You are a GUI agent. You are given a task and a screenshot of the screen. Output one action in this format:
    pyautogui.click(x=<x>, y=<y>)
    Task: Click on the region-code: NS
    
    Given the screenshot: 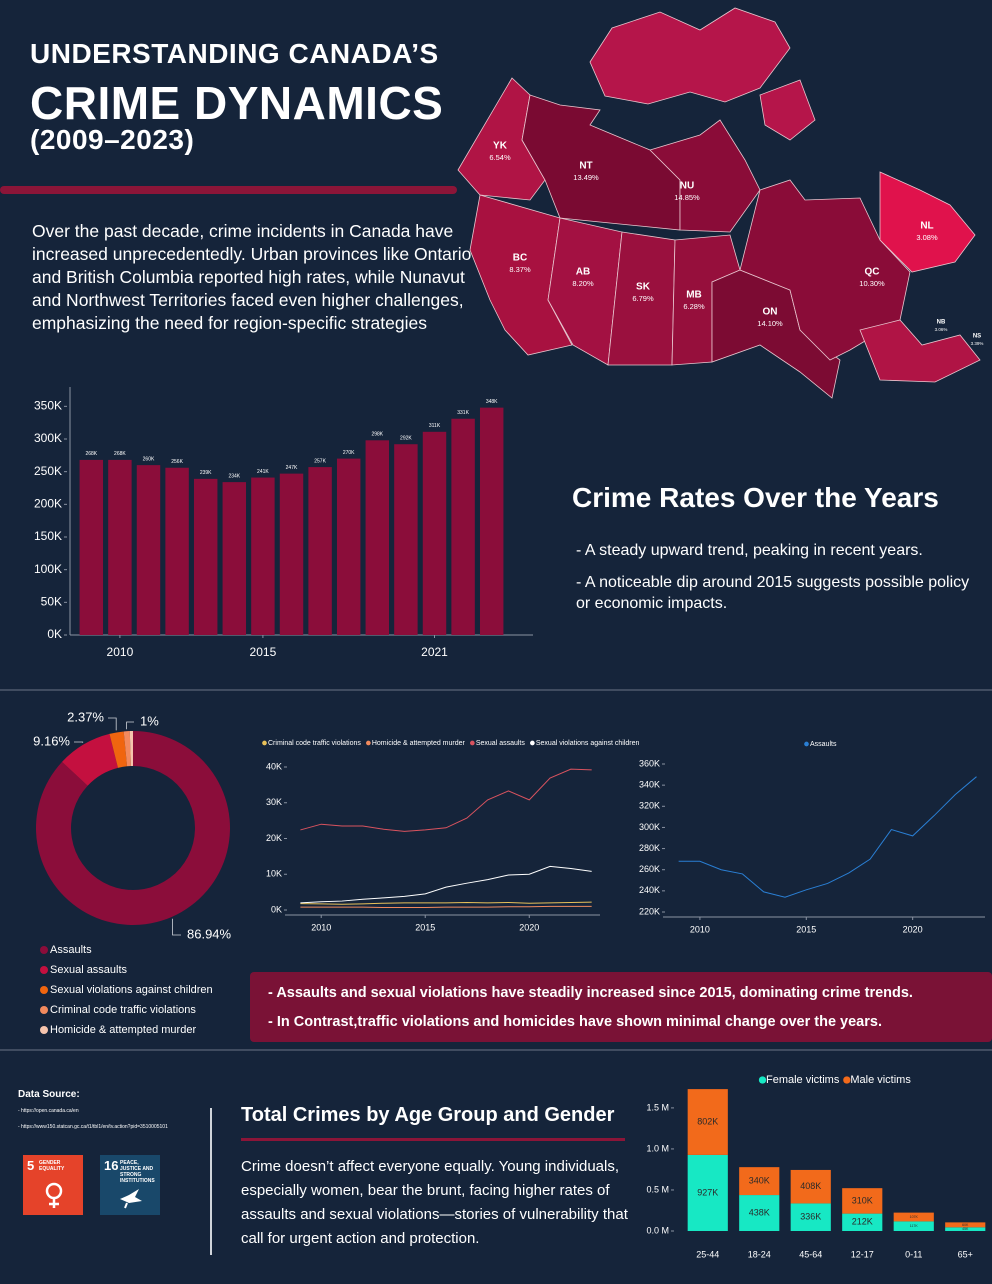 What is the action you would take?
    pyautogui.click(x=977, y=337)
    